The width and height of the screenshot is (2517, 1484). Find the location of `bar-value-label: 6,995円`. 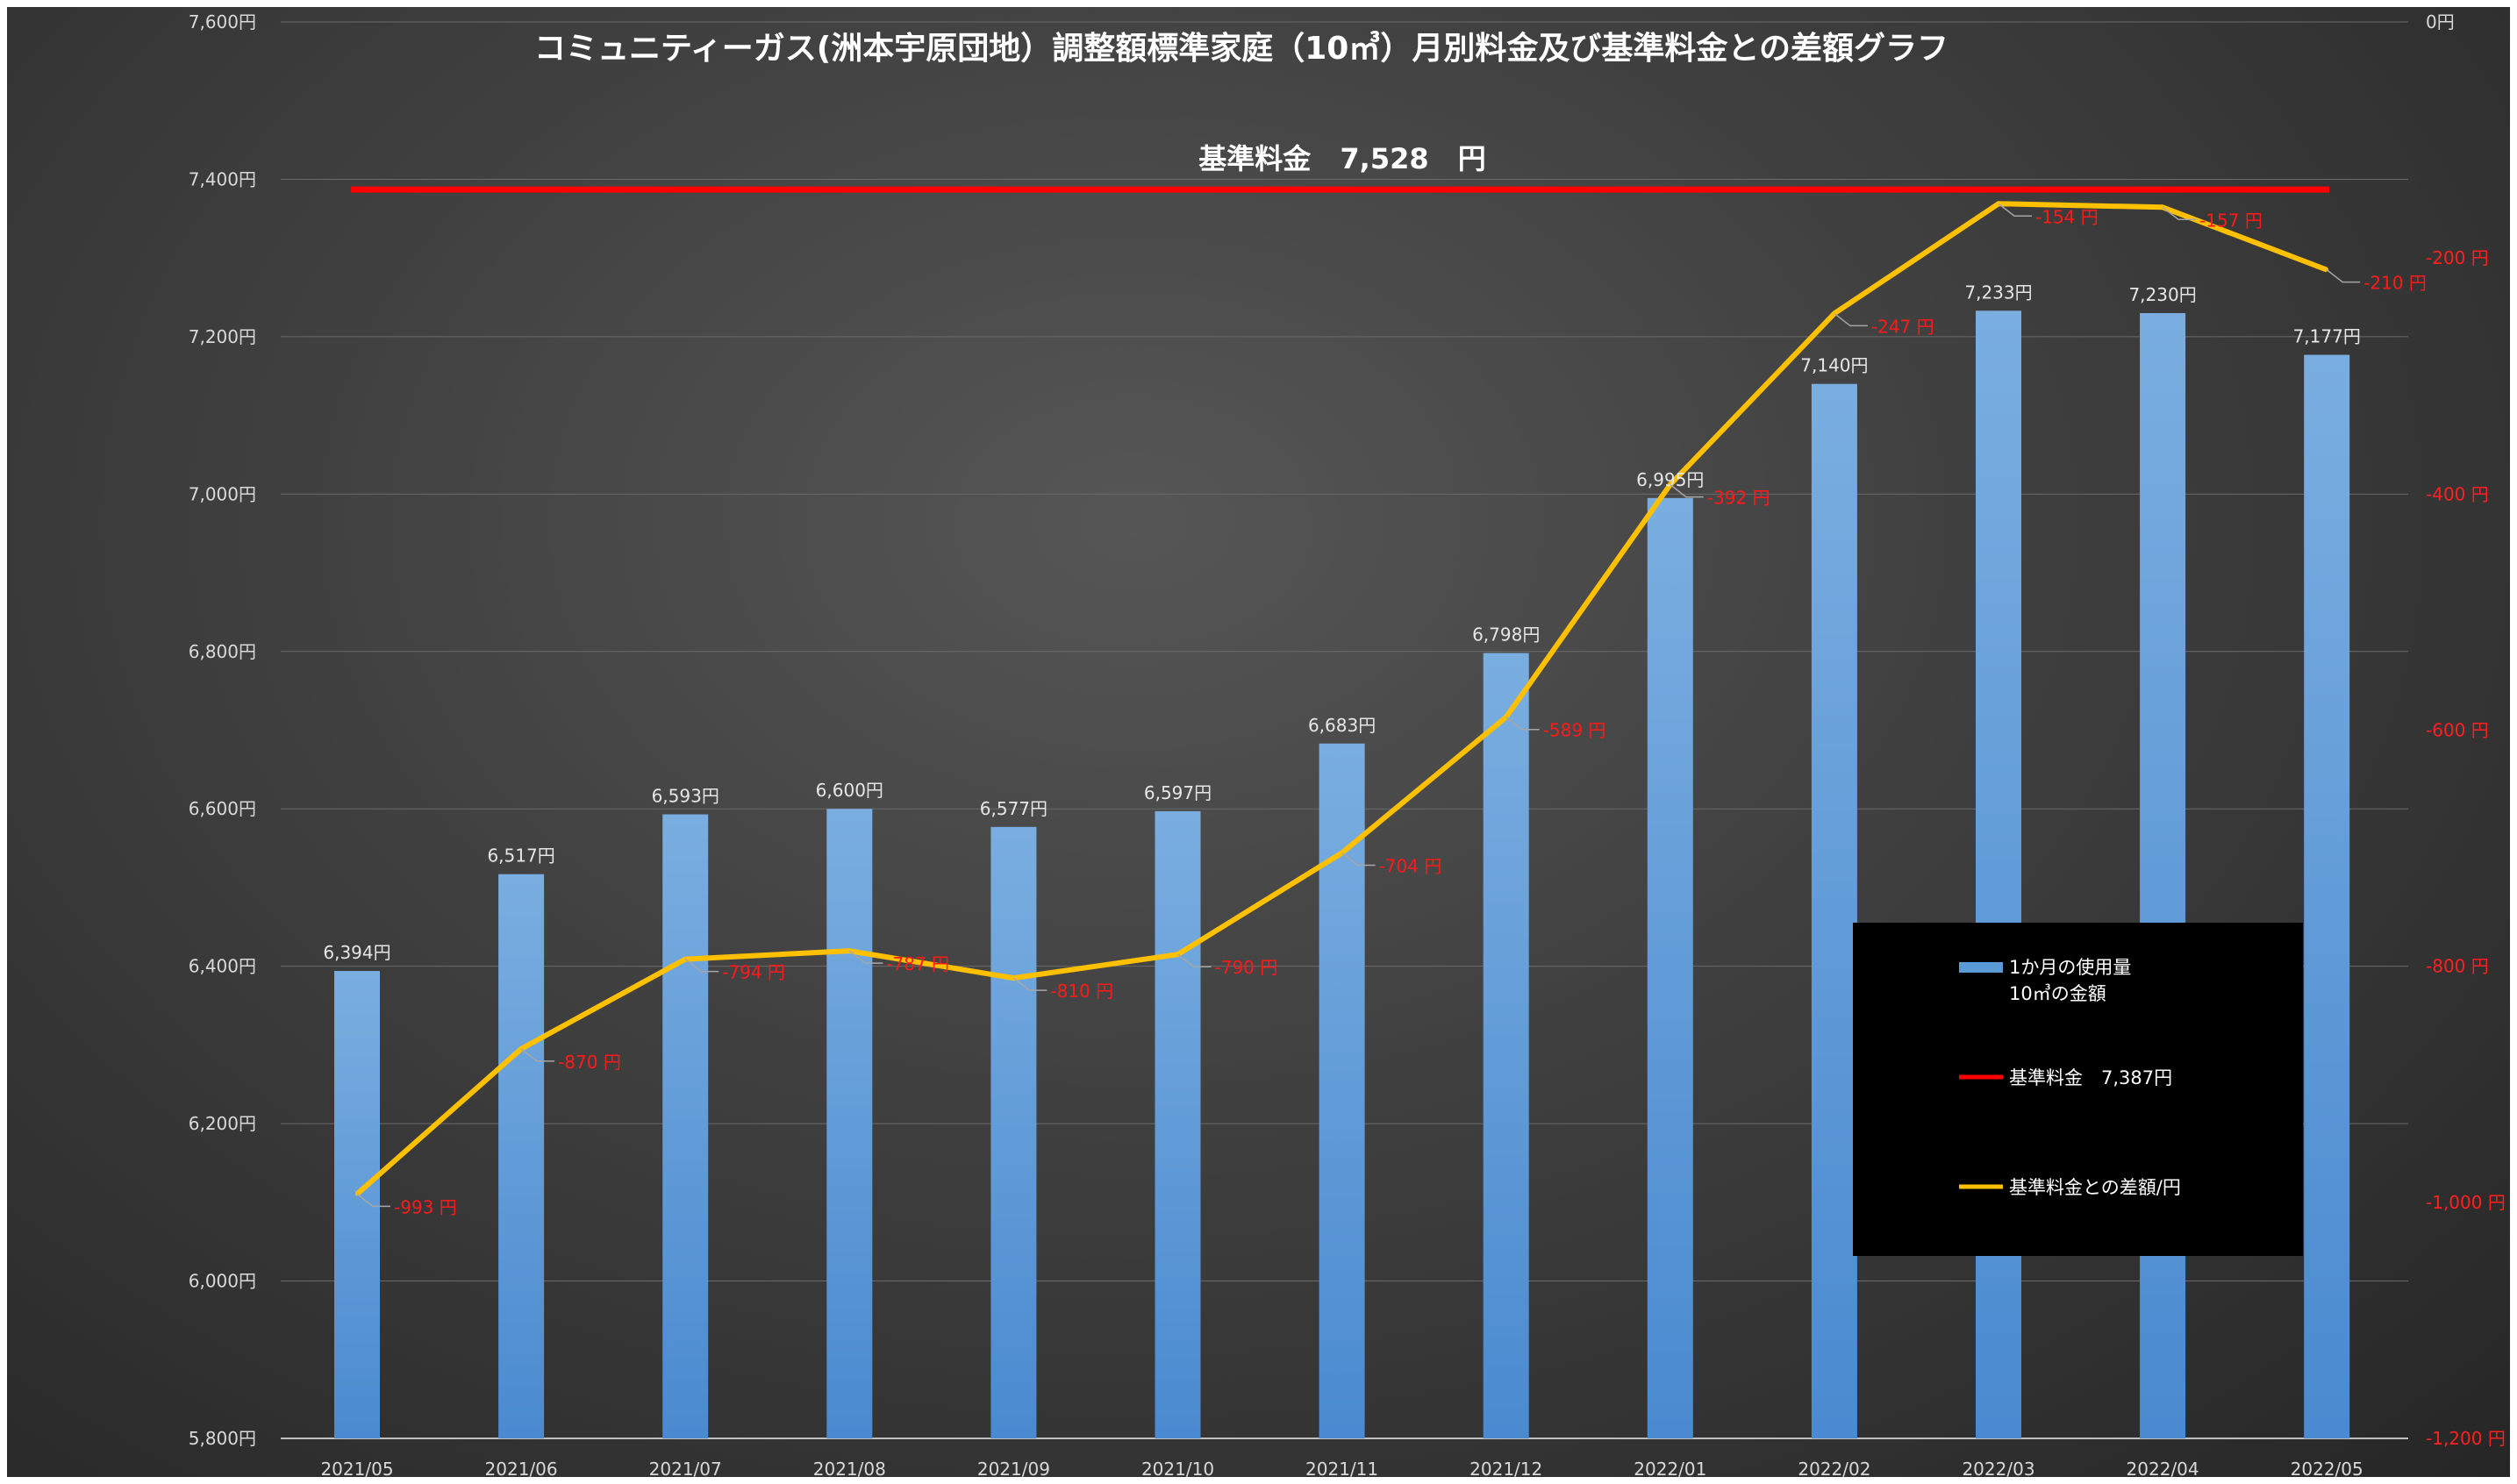

bar-value-label: 6,995円 is located at coordinates (1670, 479).